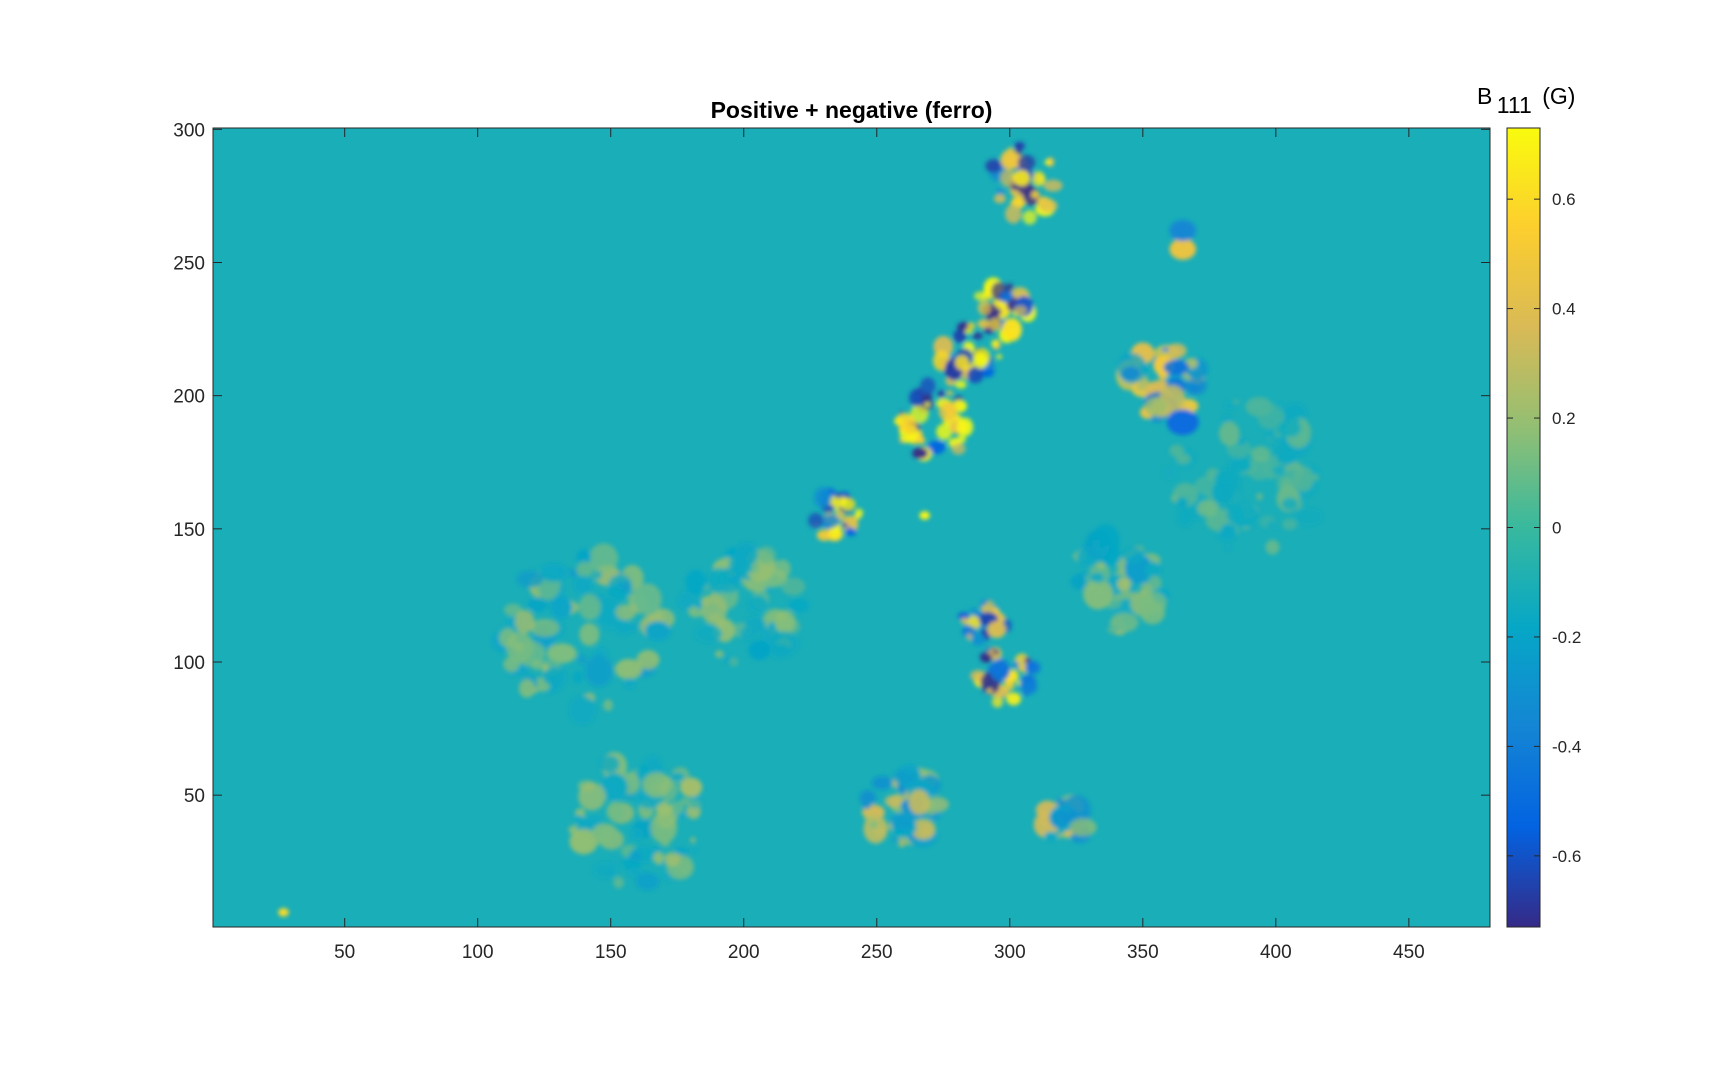 The width and height of the screenshot is (1720, 1080). I want to click on x-tick-label: 250, so click(877, 952).